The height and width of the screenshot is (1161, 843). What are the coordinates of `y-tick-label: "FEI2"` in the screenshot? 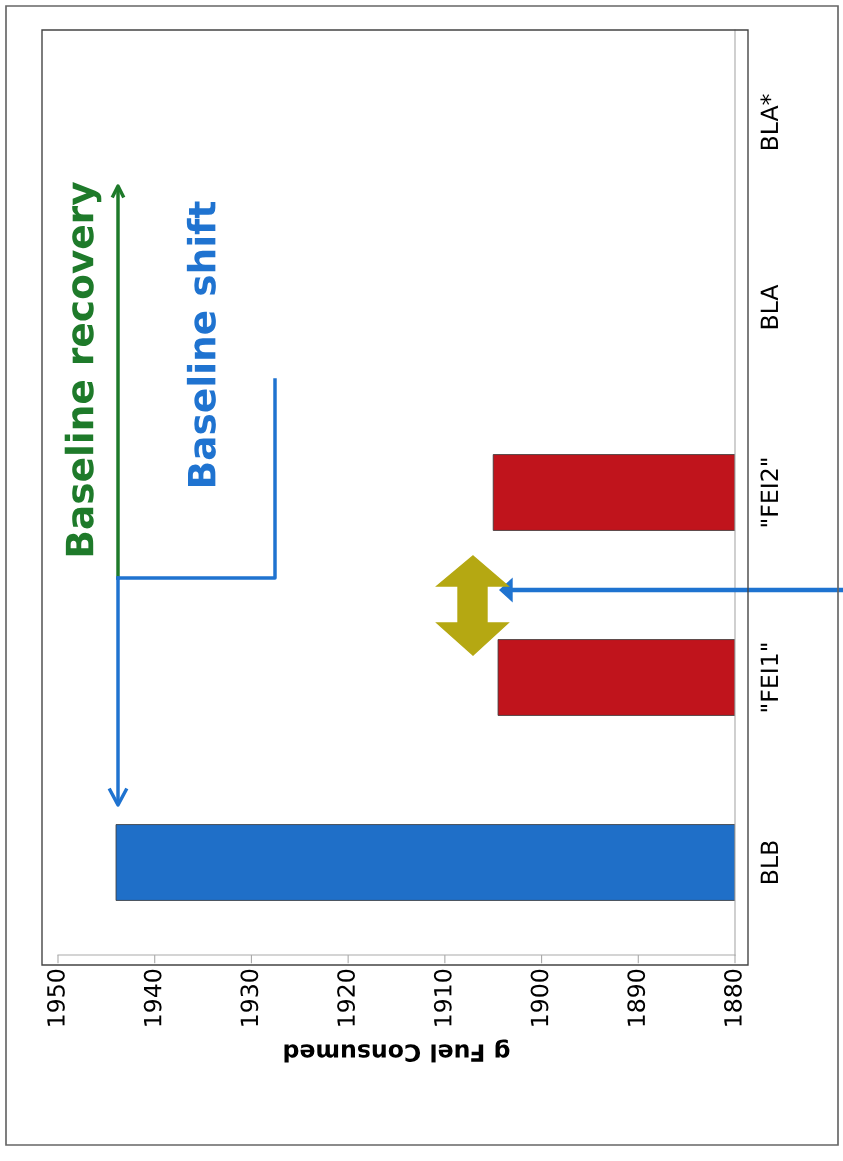 It's located at (769, 492).